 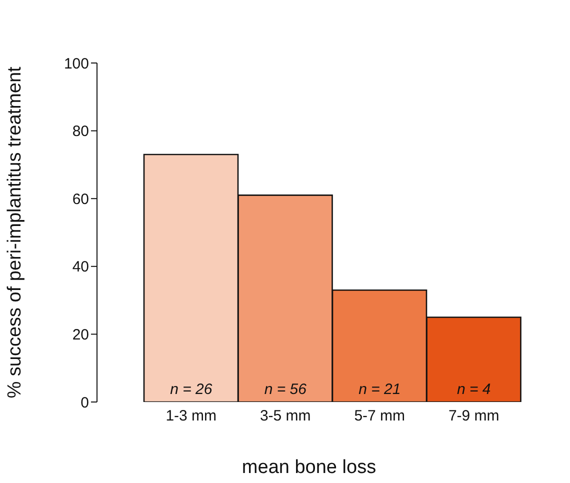 I want to click on x-tick-label: 3-5 mm, so click(x=285, y=416).